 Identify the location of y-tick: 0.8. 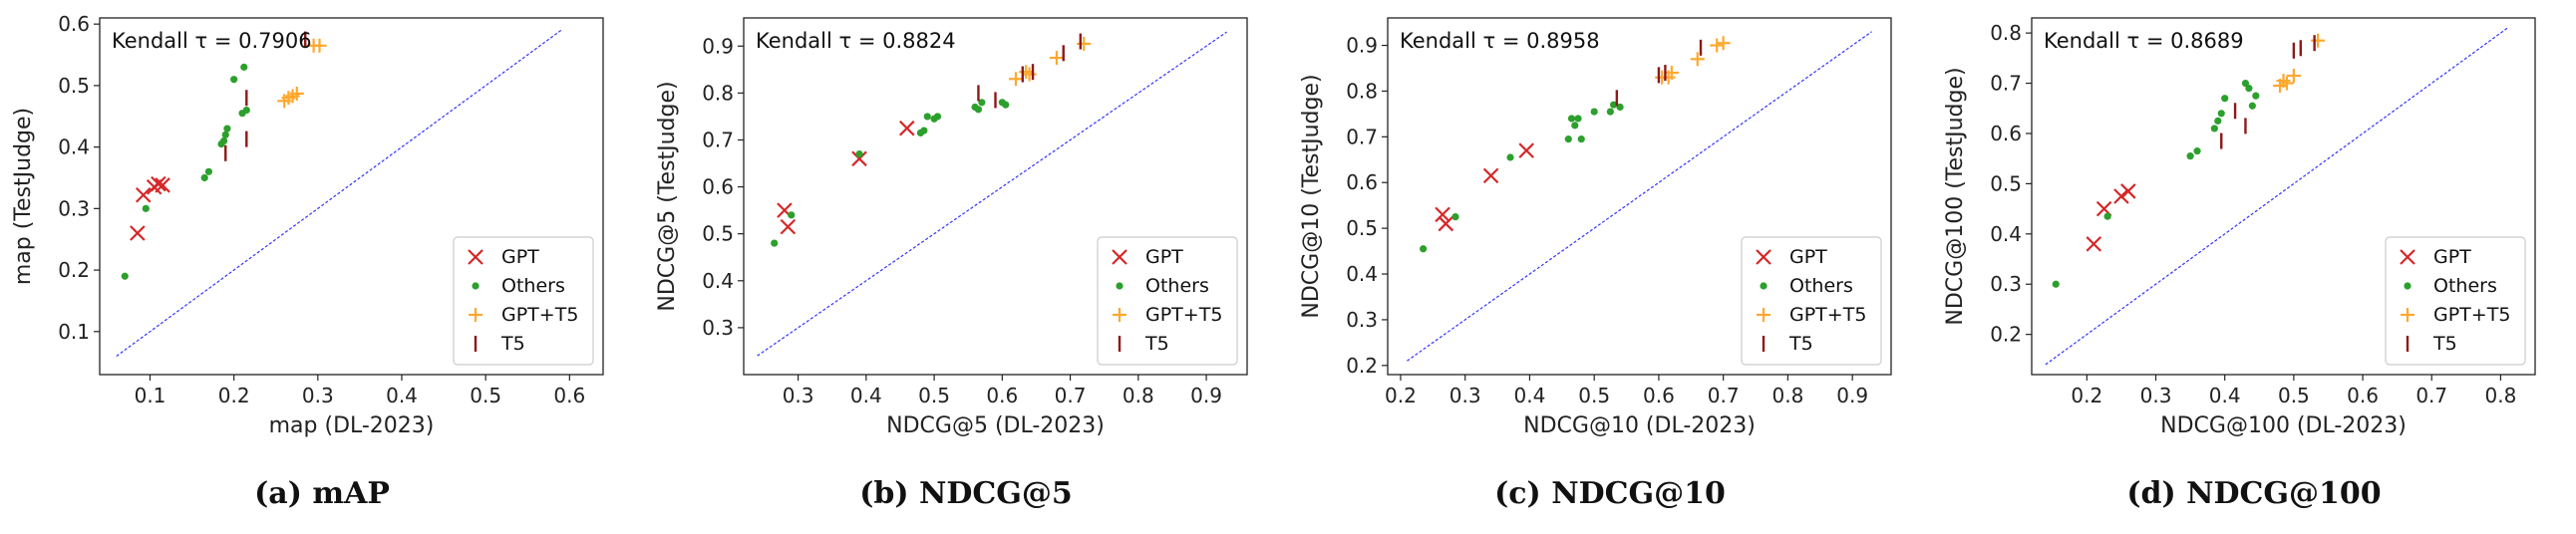
(2011, 33).